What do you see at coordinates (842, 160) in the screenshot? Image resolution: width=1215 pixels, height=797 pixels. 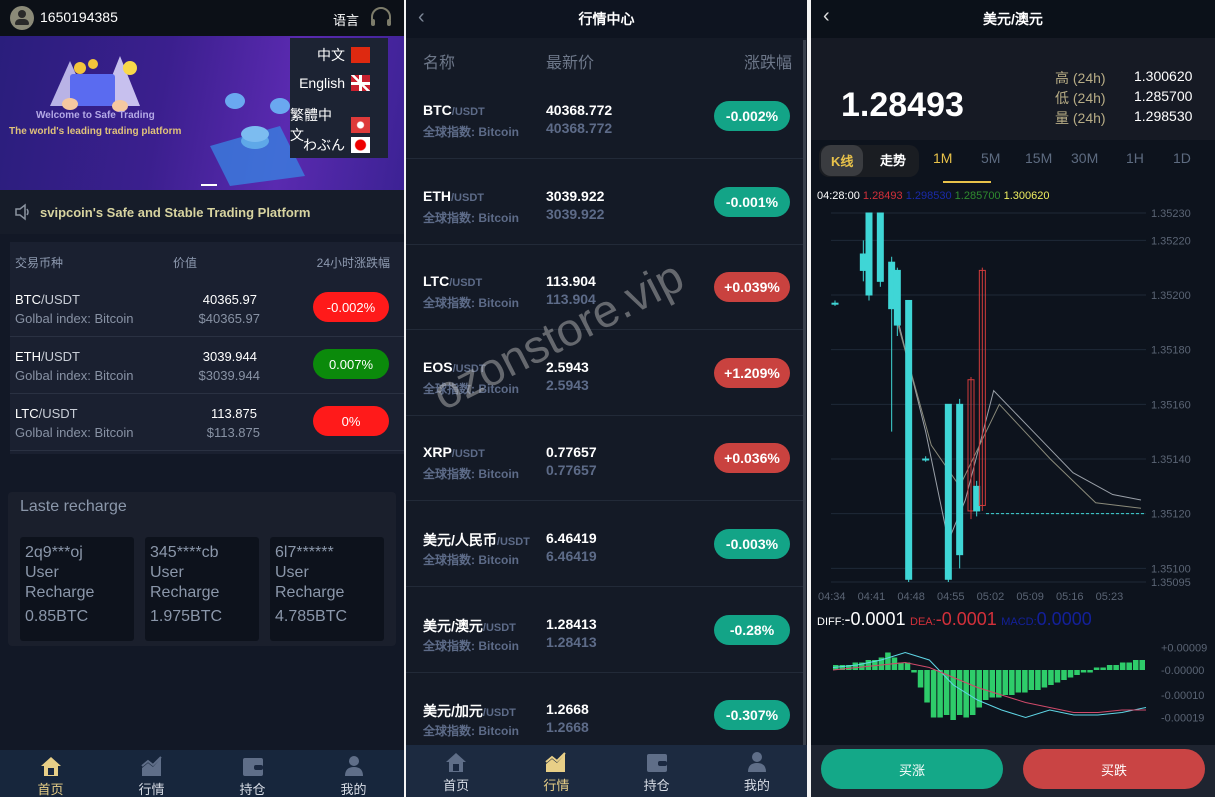 I see `tab-k线: K线` at bounding box center [842, 160].